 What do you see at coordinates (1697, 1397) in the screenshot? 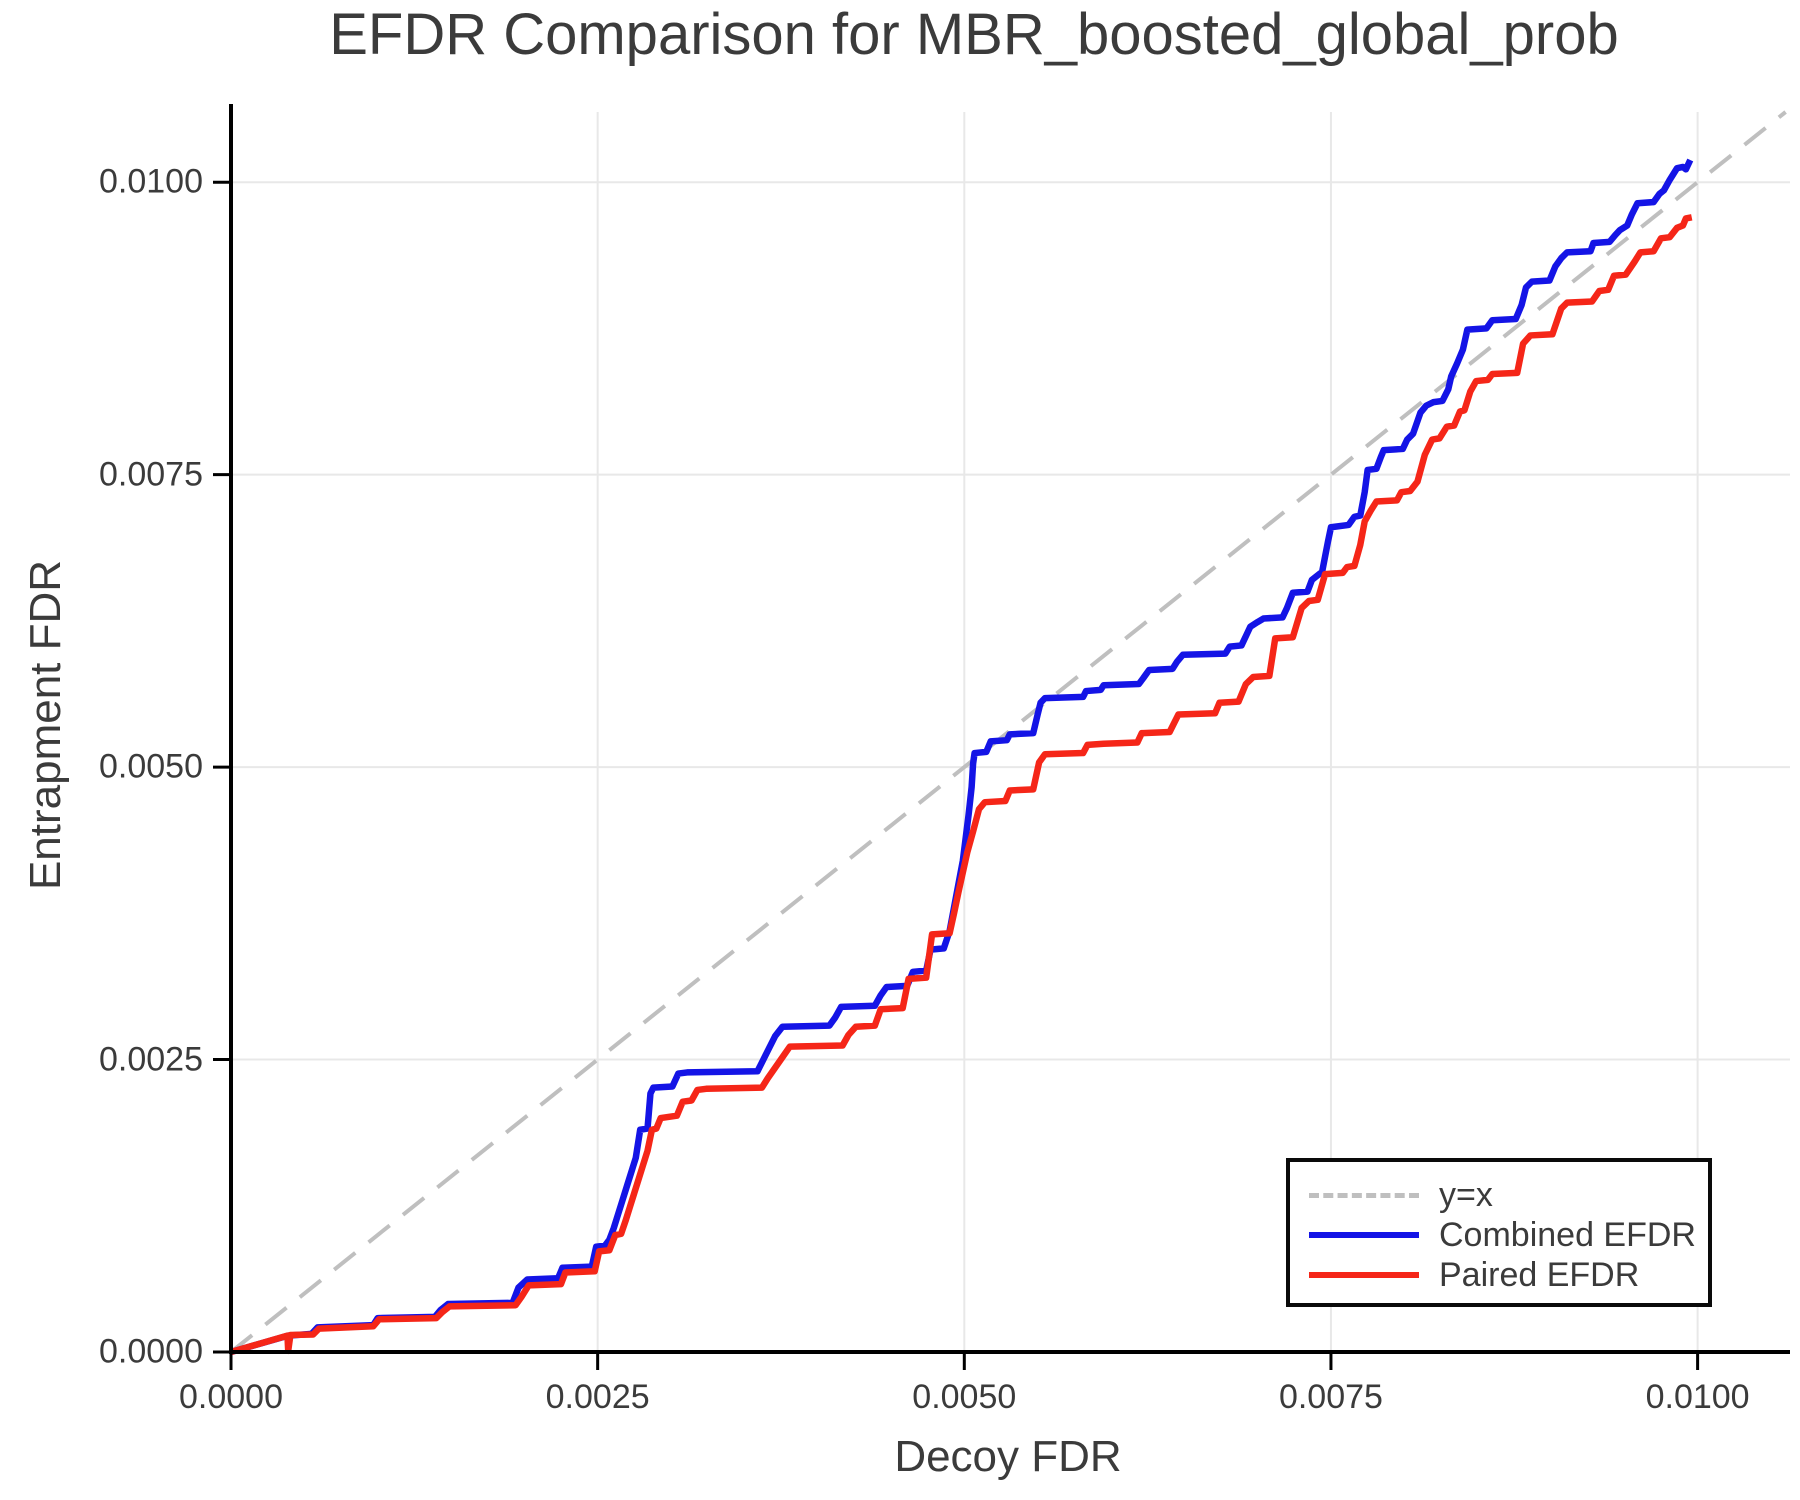
I see `x-tick-label: 0.0100` at bounding box center [1697, 1397].